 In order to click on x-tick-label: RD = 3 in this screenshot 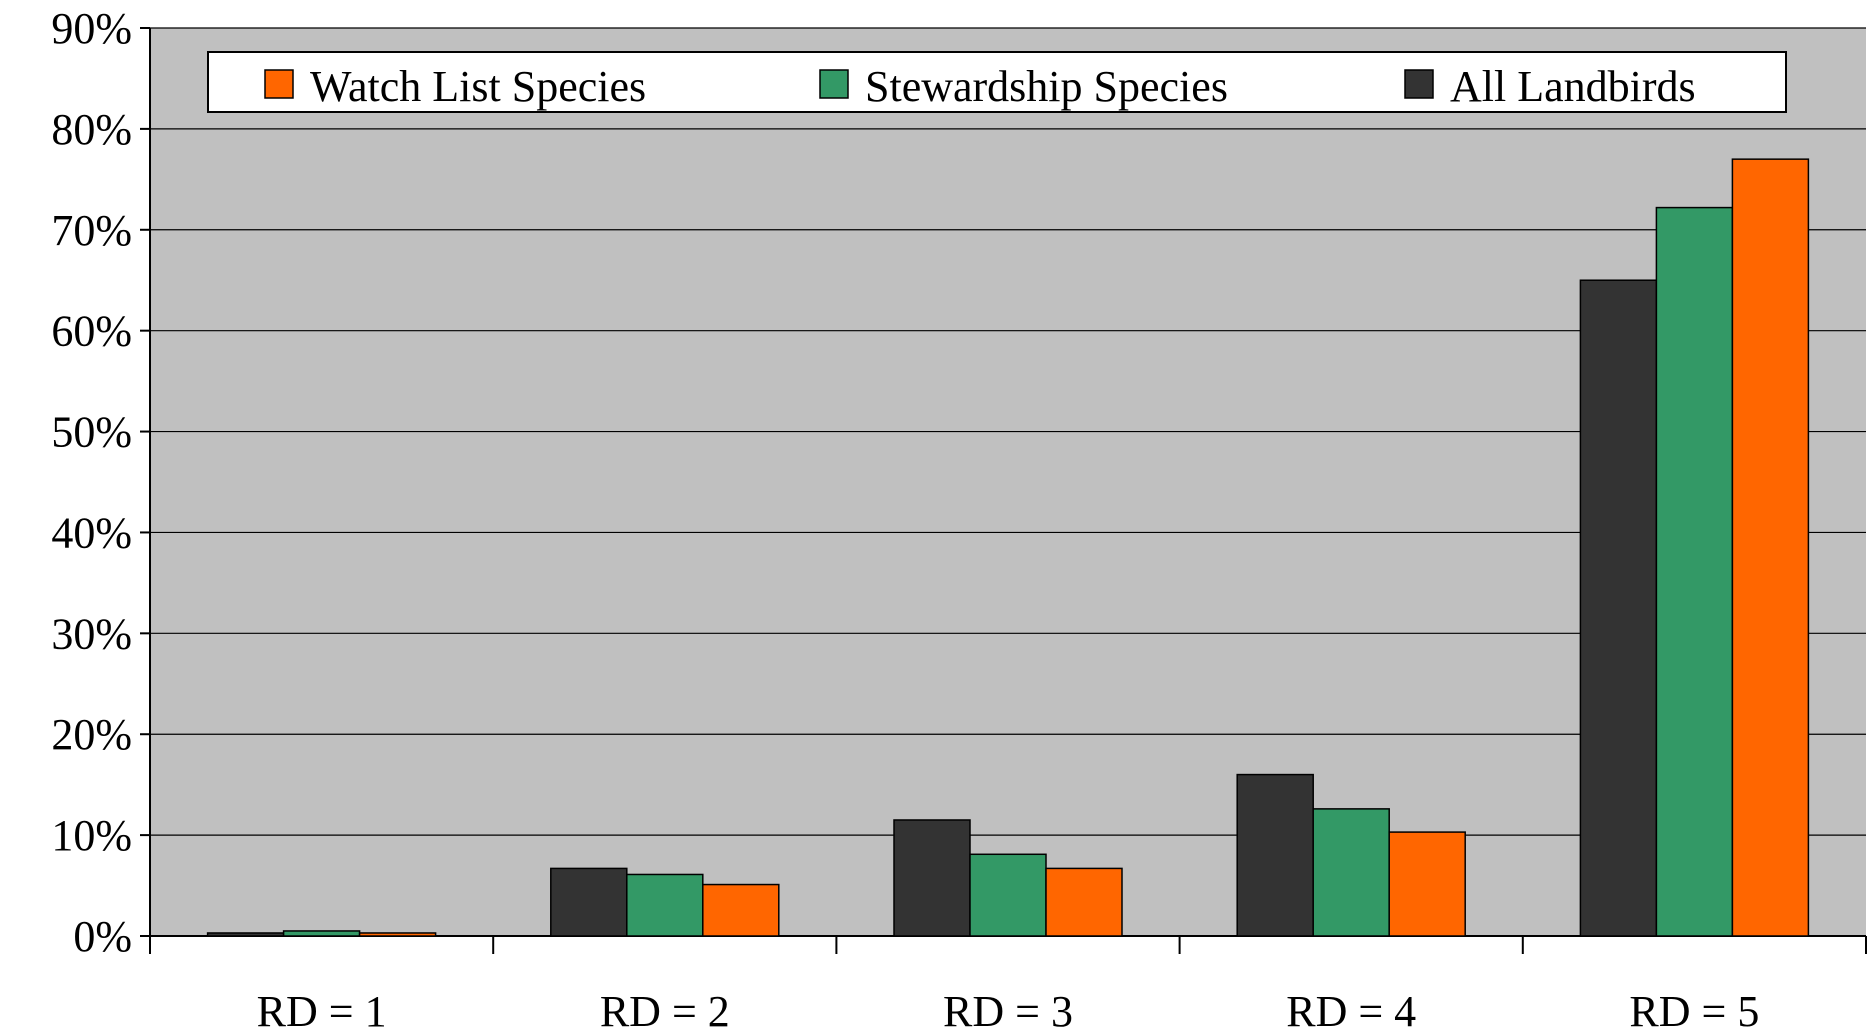, I will do `click(1008, 1011)`.